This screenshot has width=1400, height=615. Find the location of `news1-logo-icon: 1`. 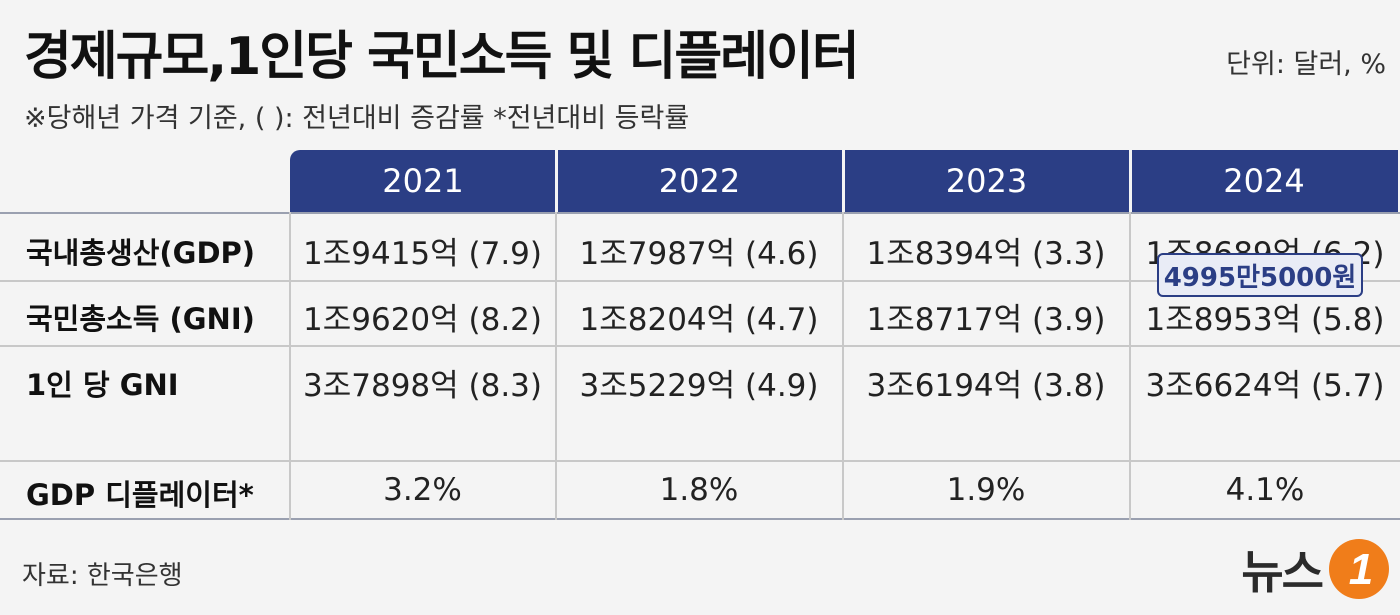

news1-logo-icon: 1 is located at coordinates (1359, 569).